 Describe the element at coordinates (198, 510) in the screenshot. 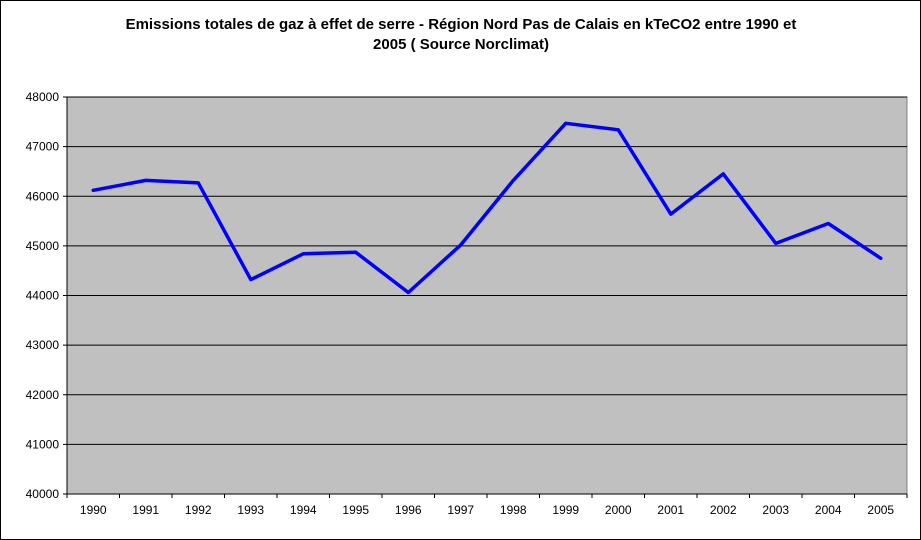

I see `x-tick-label: 1992` at that location.